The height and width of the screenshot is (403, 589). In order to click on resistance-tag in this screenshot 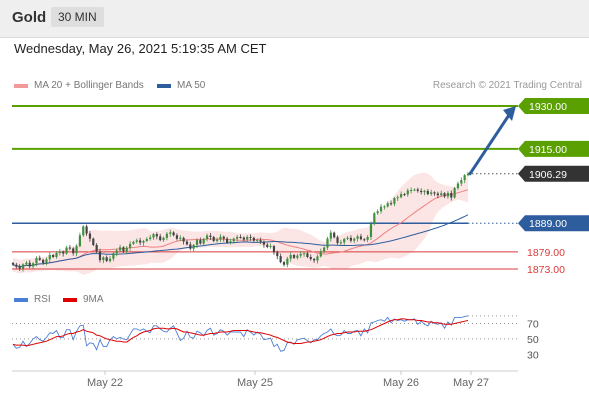, I will do `click(553, 106)`.